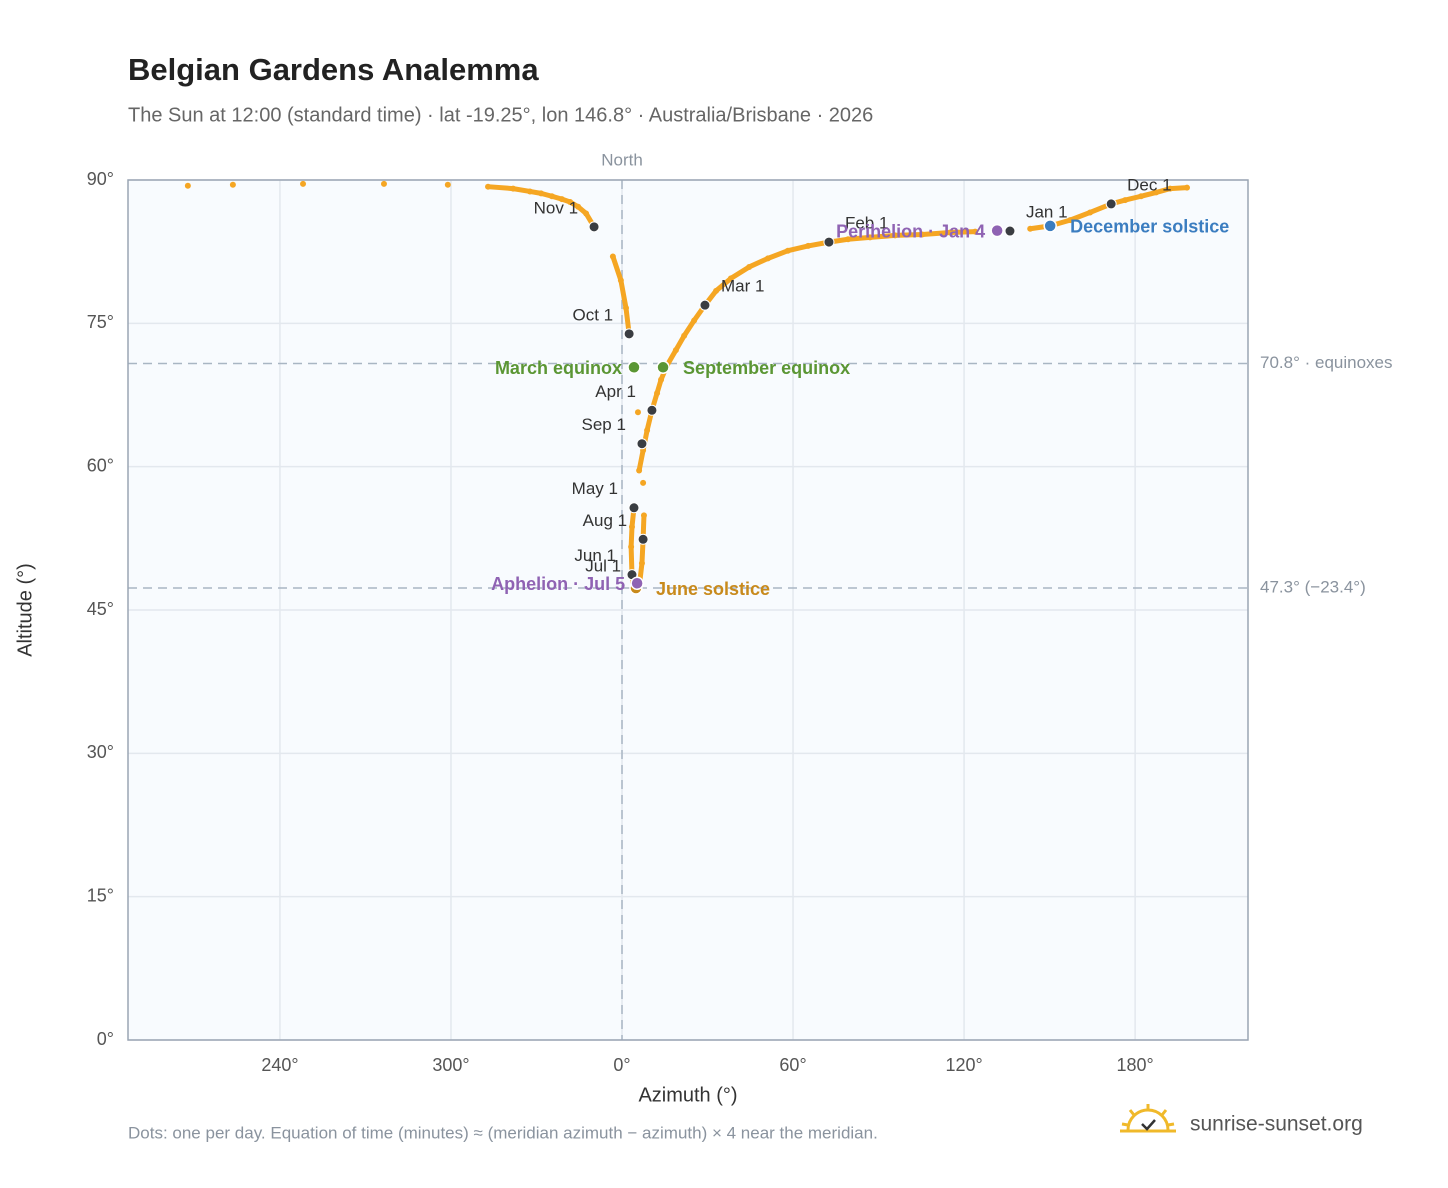 The width and height of the screenshot is (1448, 1188). What do you see at coordinates (603, 566) in the screenshot?
I see `month-label: Jul 1` at bounding box center [603, 566].